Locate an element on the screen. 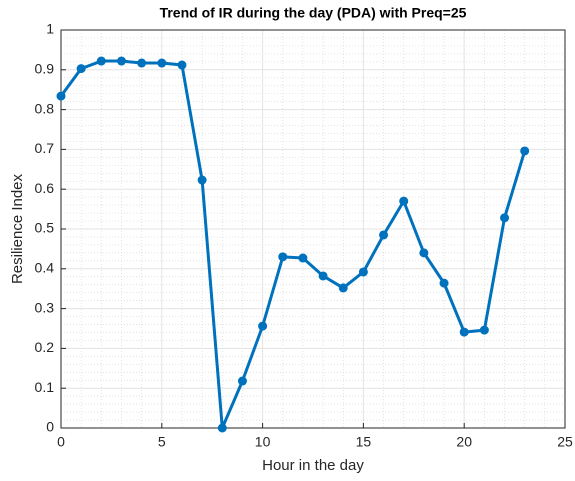  y-tick-label: 0.5 is located at coordinates (45, 228).